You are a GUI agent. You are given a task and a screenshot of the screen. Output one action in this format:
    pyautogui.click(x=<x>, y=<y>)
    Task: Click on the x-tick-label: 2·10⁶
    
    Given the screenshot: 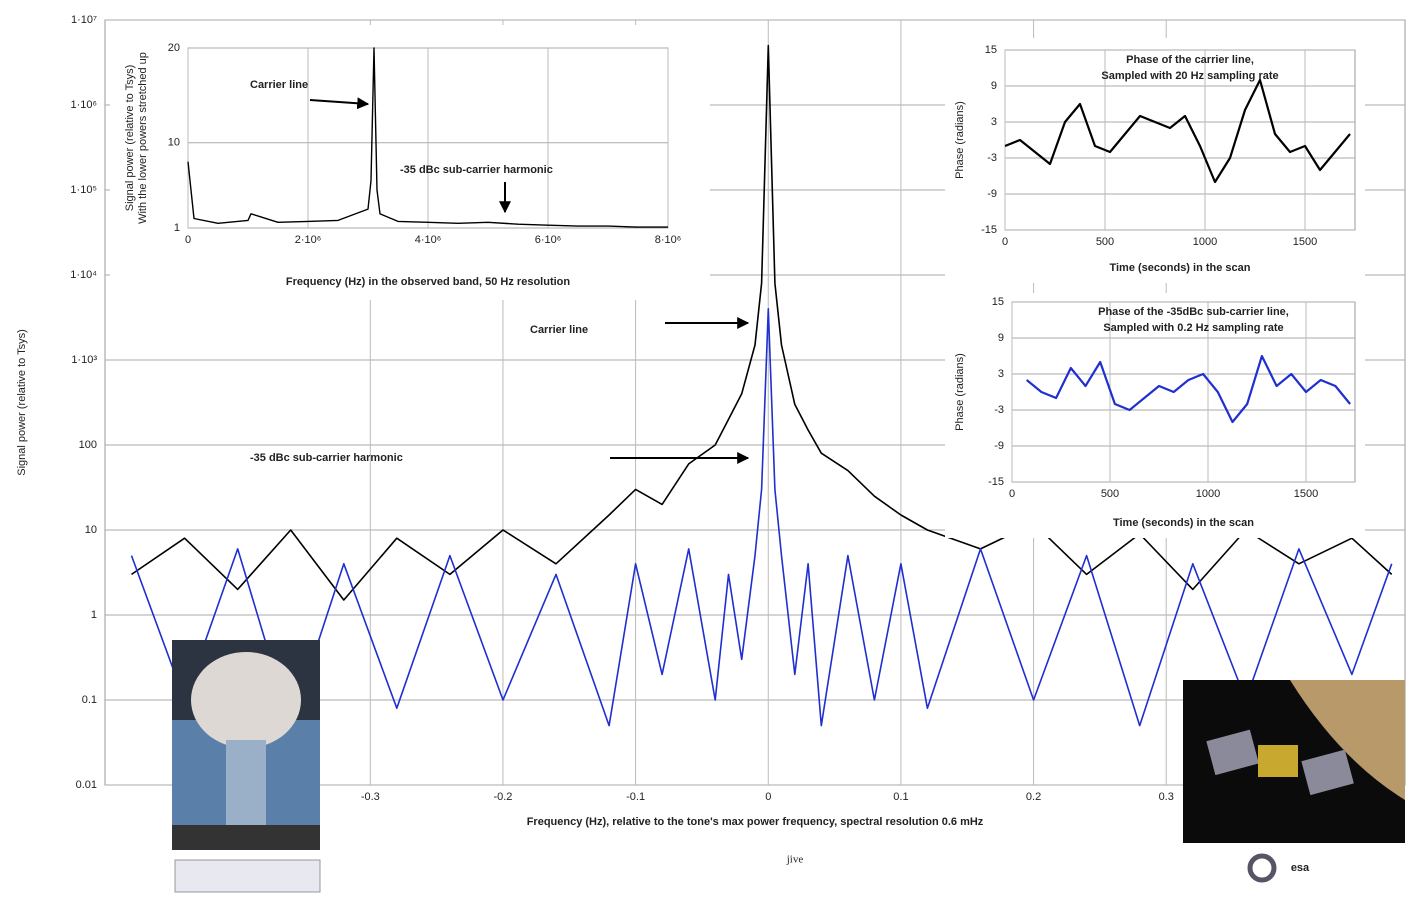 What is the action you would take?
    pyautogui.click(x=308, y=240)
    